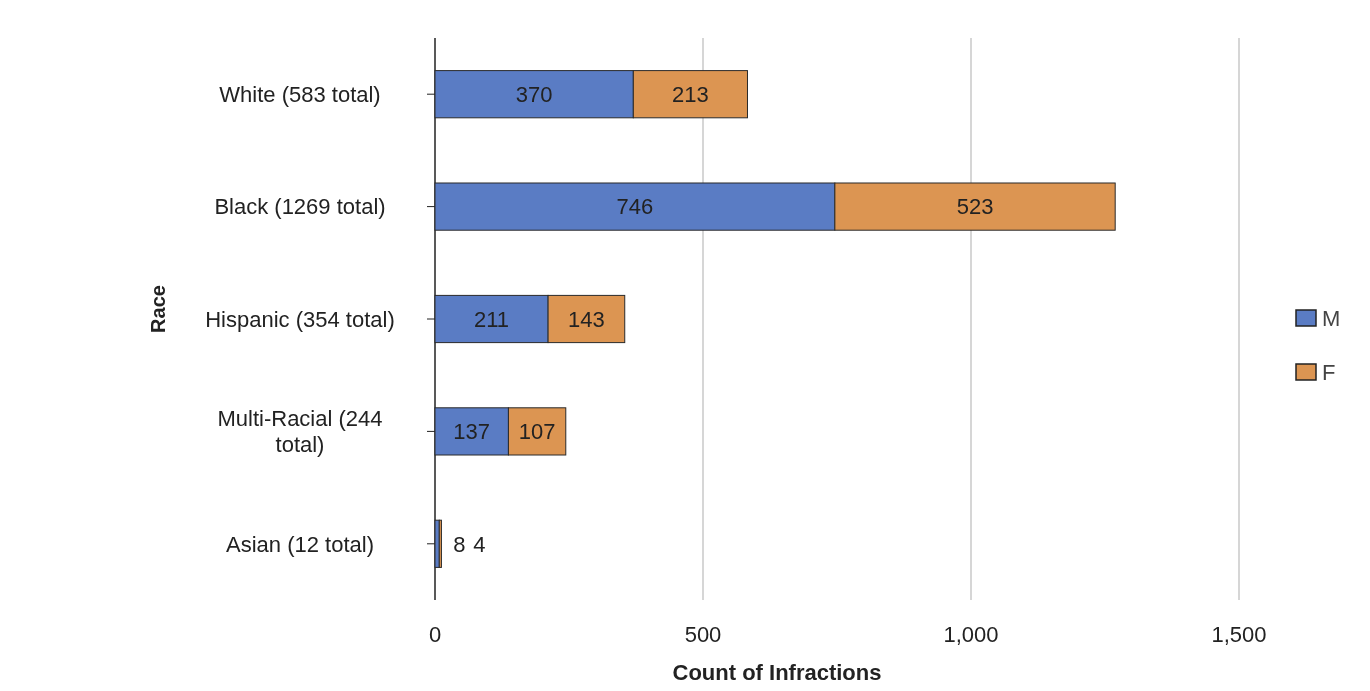  Describe the element at coordinates (534, 94) in the screenshot. I see `data-label: 370` at that location.